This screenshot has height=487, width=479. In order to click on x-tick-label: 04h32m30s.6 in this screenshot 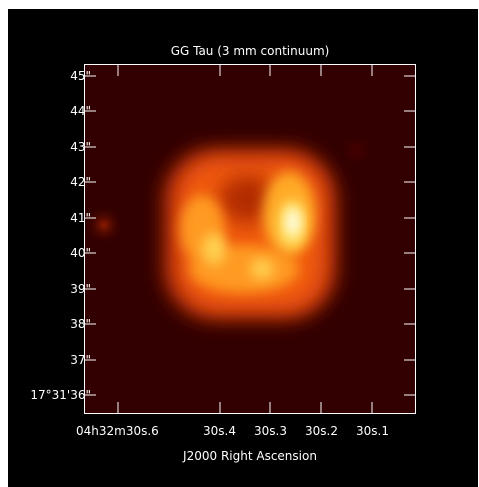, I will do `click(117, 431)`.